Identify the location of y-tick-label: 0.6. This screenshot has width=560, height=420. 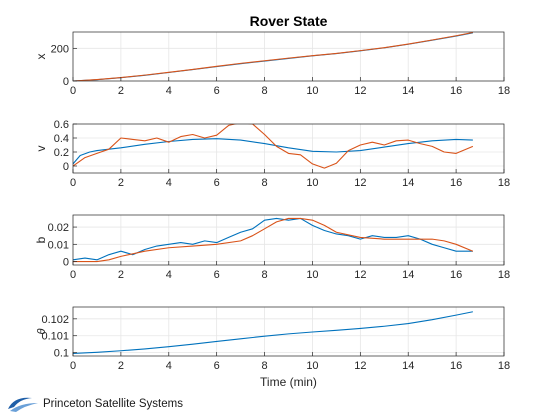
(61, 125).